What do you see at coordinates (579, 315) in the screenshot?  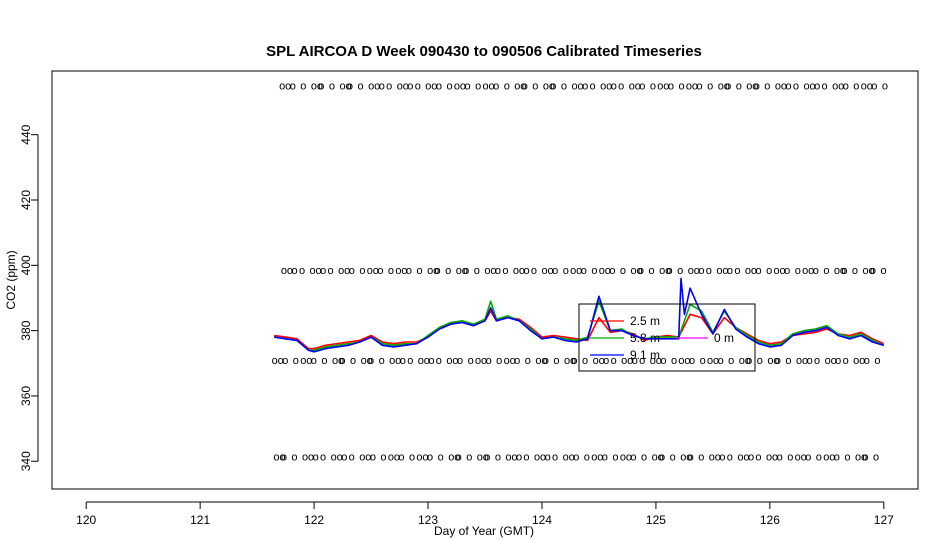 I see `series-lines` at bounding box center [579, 315].